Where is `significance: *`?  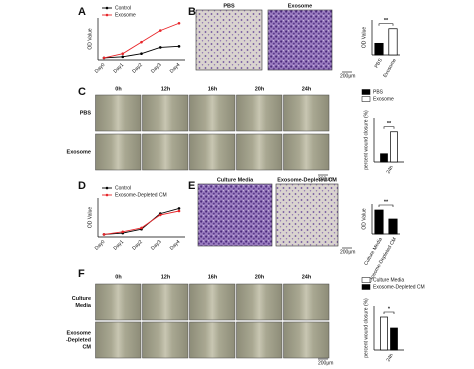
significance: * is located at coordinates (389, 309).